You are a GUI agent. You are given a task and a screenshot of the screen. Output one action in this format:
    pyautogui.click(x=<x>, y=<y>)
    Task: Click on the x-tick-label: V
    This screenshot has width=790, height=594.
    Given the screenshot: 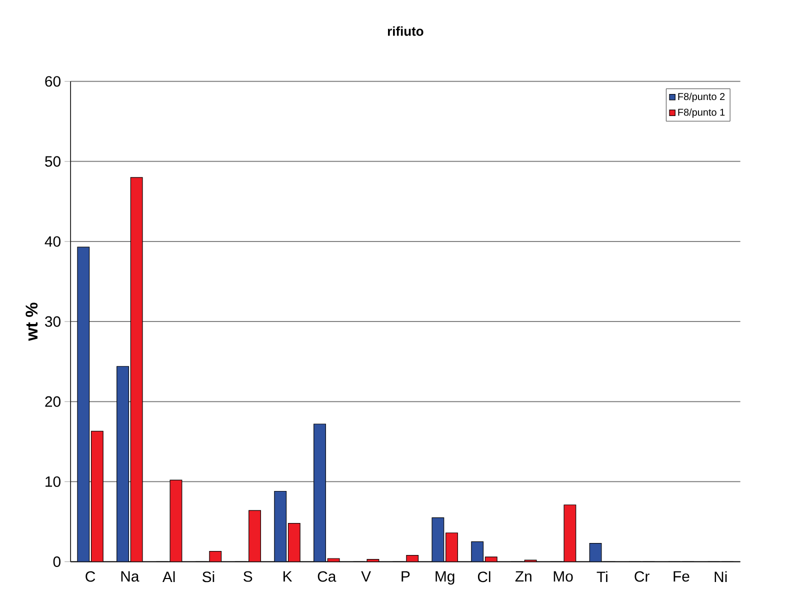 What is the action you would take?
    pyautogui.click(x=366, y=576)
    